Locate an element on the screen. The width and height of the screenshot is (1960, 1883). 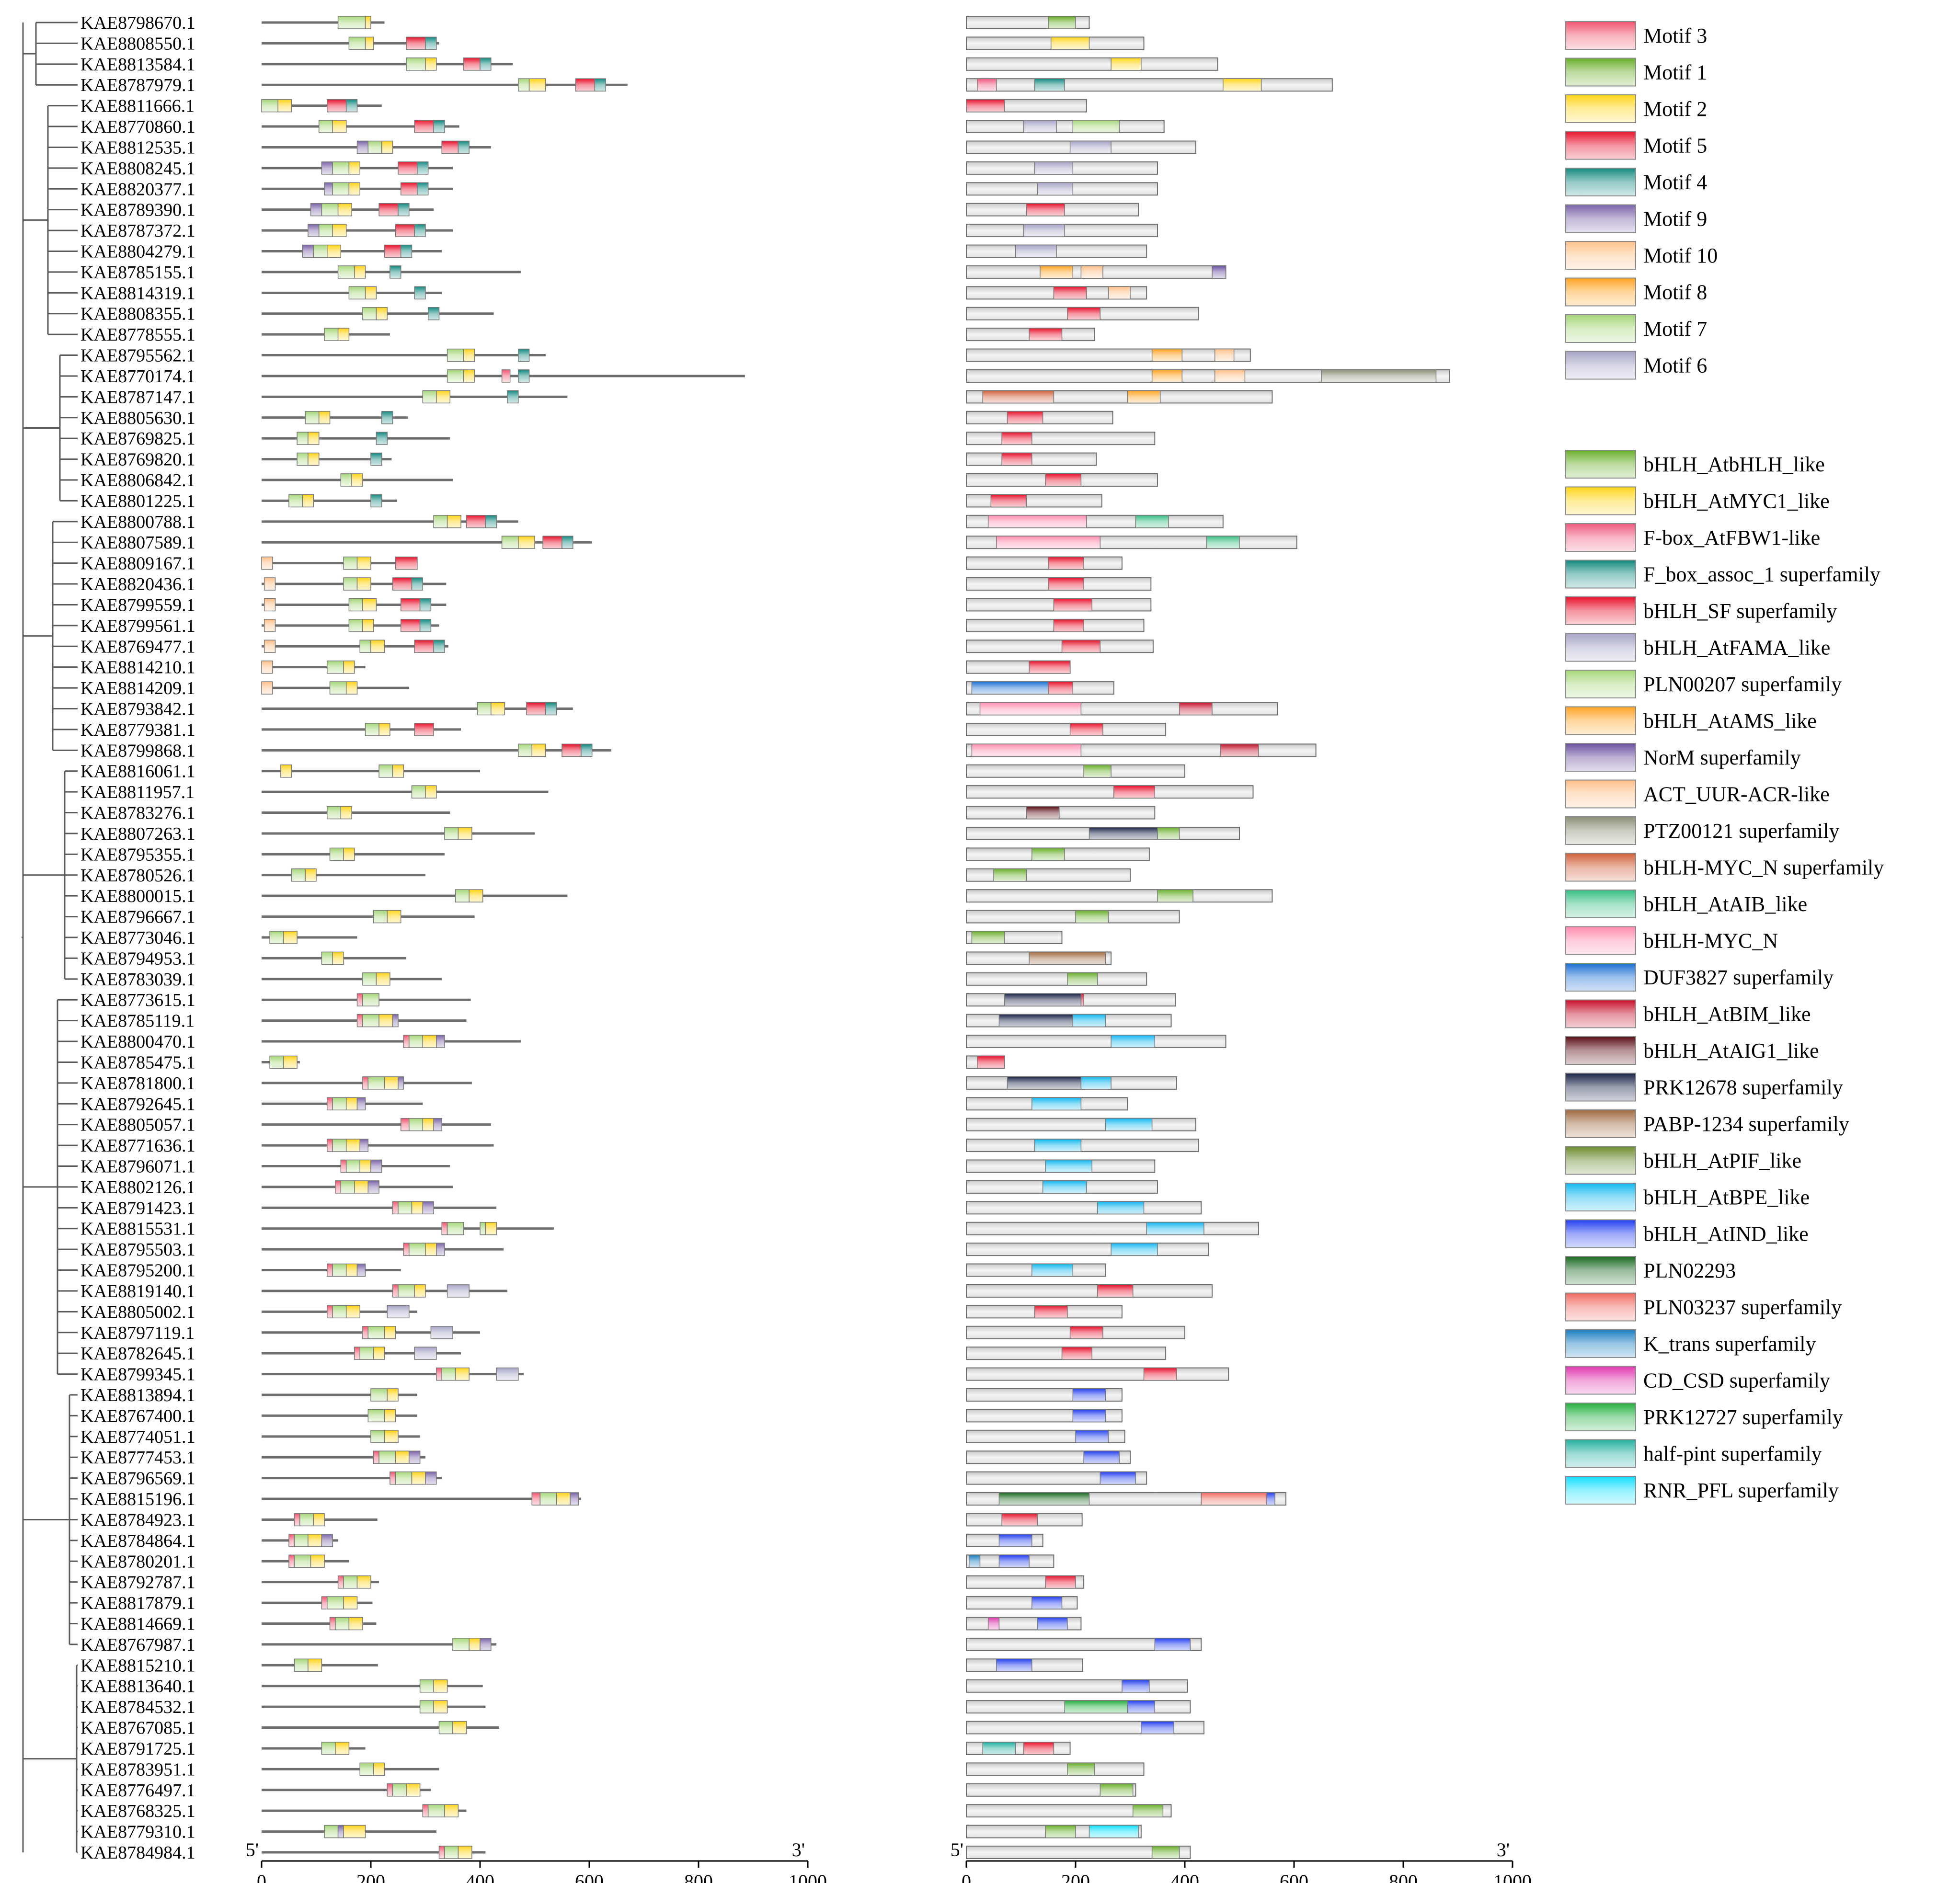
gene-label: KAE8811957.1 is located at coordinates (137, 792).